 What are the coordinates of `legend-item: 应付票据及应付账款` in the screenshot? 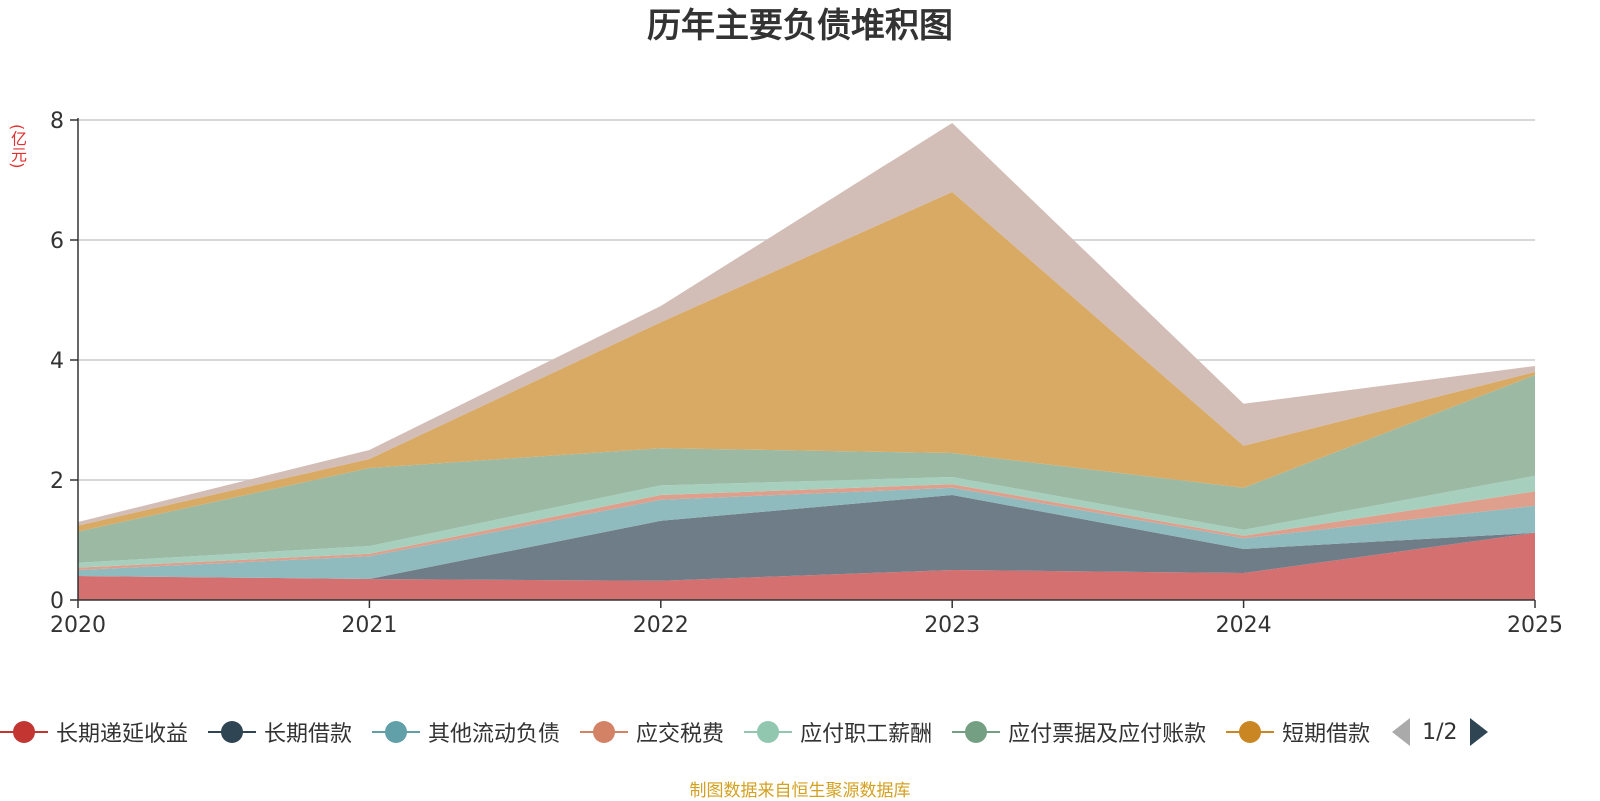 It's located at (1079, 732).